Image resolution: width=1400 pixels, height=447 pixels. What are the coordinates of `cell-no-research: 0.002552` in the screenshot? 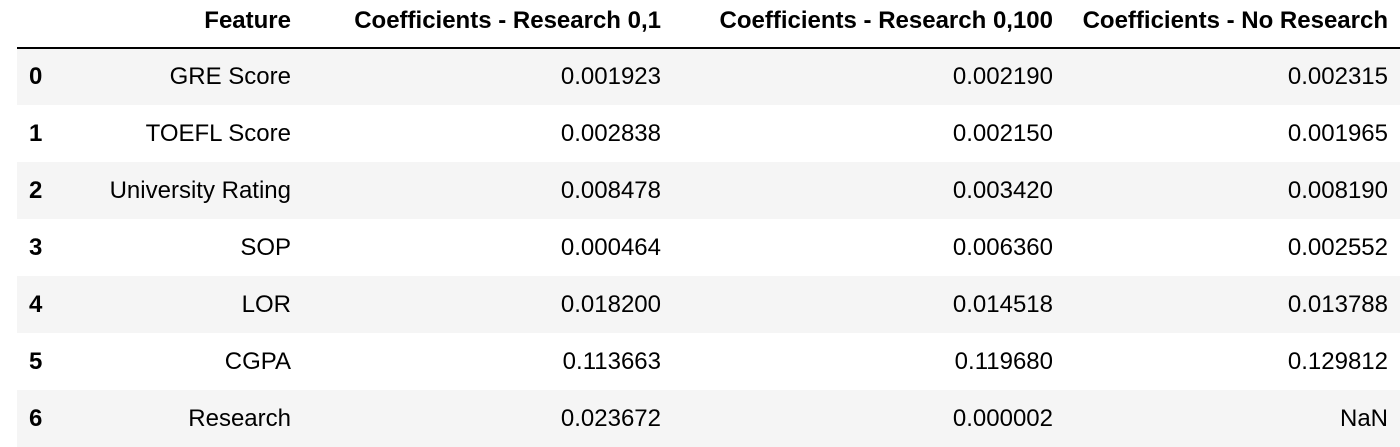 It's located at (1337, 247).